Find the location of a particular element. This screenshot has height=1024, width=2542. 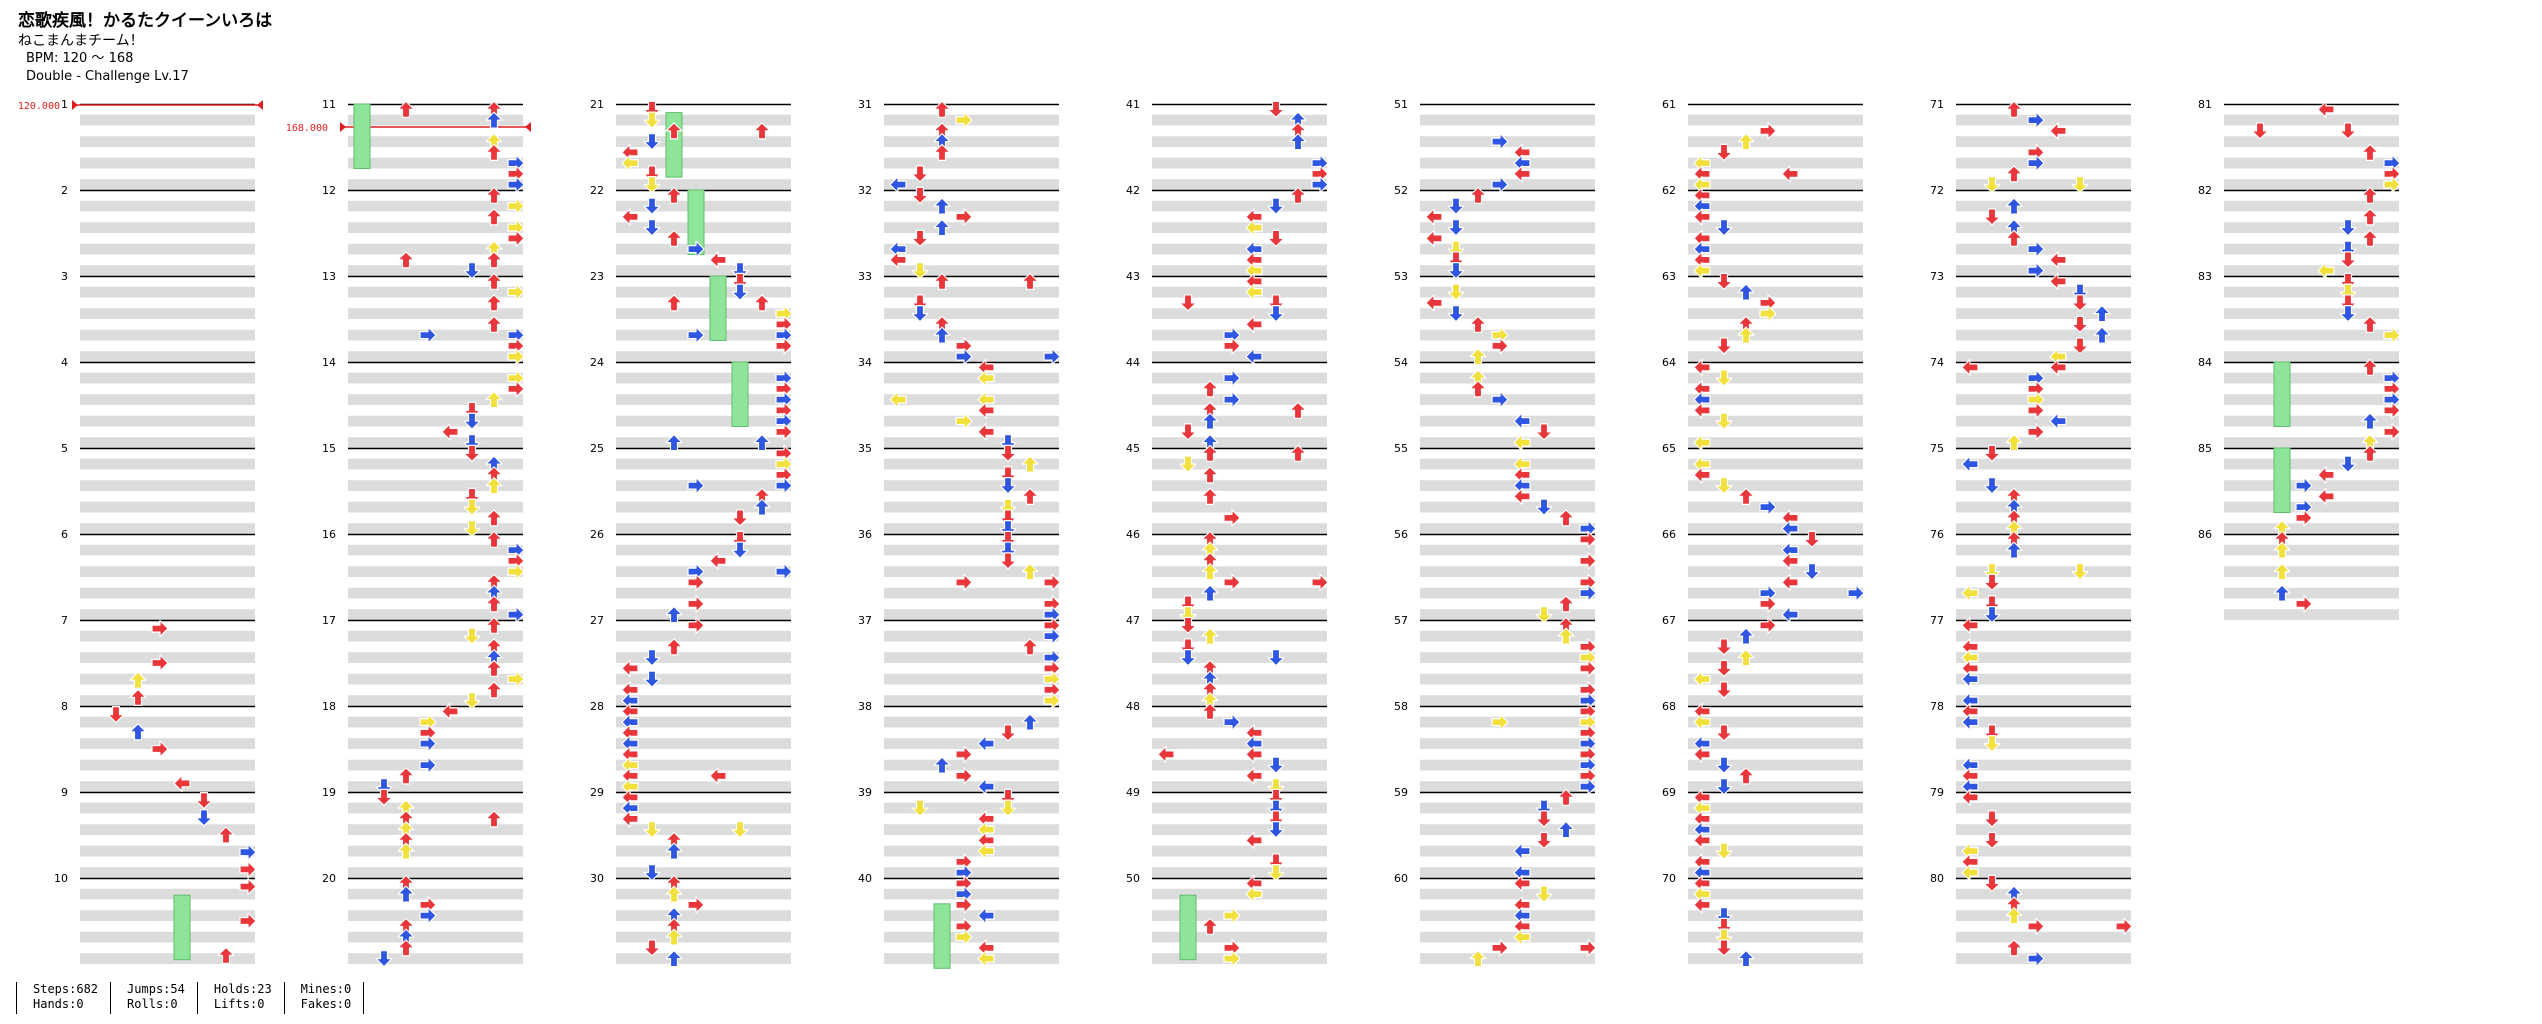

measure-77: 77 is located at coordinates (2030, 660).